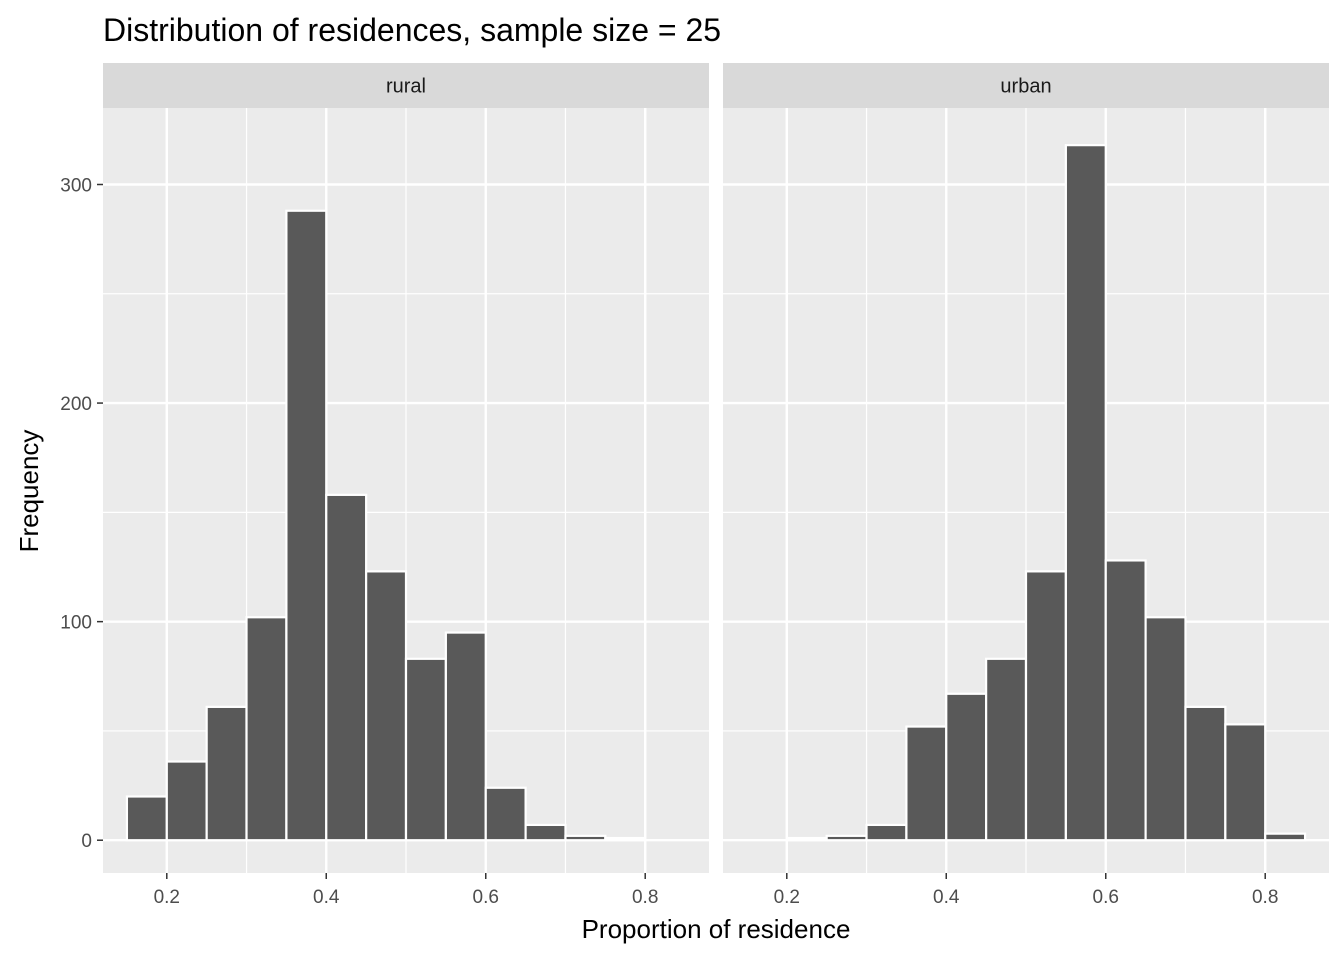 This screenshot has width=1344, height=960. What do you see at coordinates (1026, 890) in the screenshot?
I see `x-axis-urban: 0.2 0.4 0.6 0.8` at bounding box center [1026, 890].